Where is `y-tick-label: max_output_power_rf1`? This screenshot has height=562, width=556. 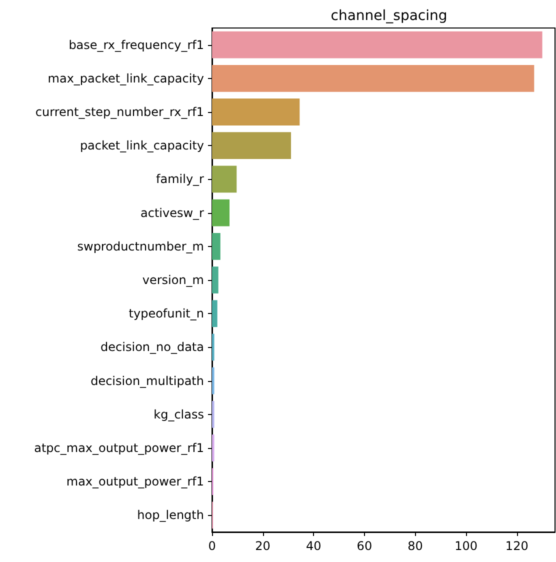 y-tick-label: max_output_power_rf1 is located at coordinates (135, 481).